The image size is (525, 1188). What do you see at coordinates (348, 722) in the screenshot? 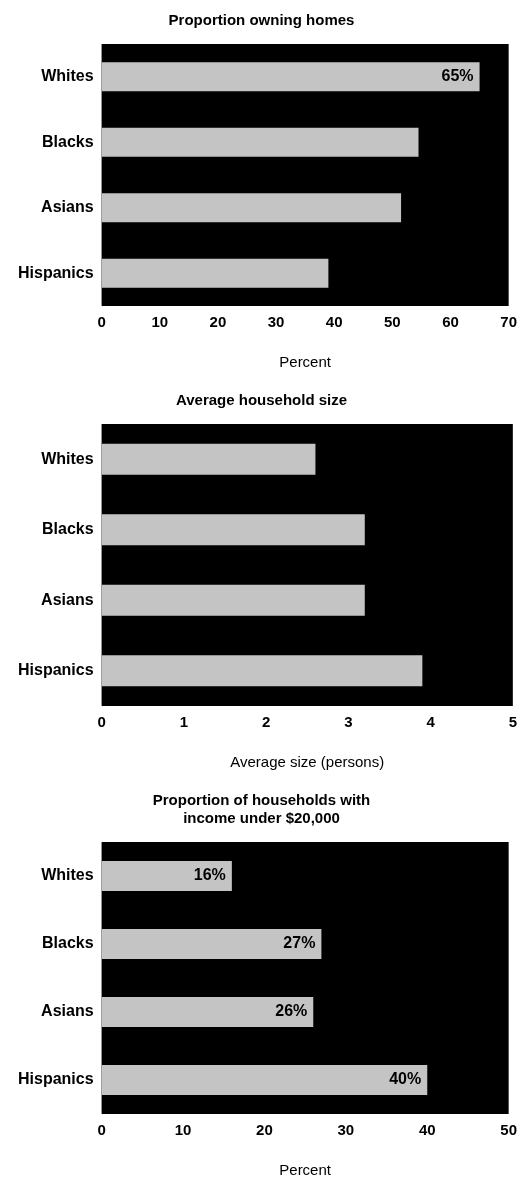
I see `x-tick-label: 3` at bounding box center [348, 722].